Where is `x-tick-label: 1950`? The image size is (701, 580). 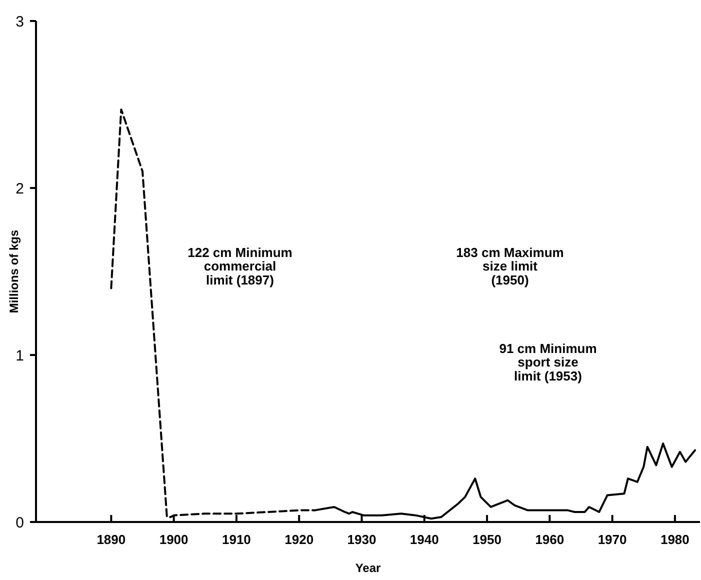 x-tick-label: 1950 is located at coordinates (487, 539).